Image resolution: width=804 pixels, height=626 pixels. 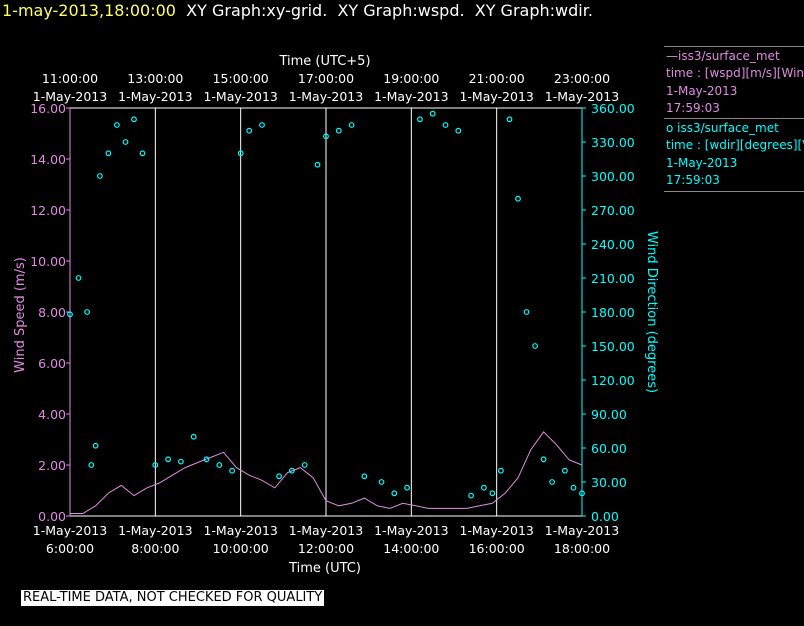 I want to click on y-tick-label-left: 6.00, so click(x=52, y=363).